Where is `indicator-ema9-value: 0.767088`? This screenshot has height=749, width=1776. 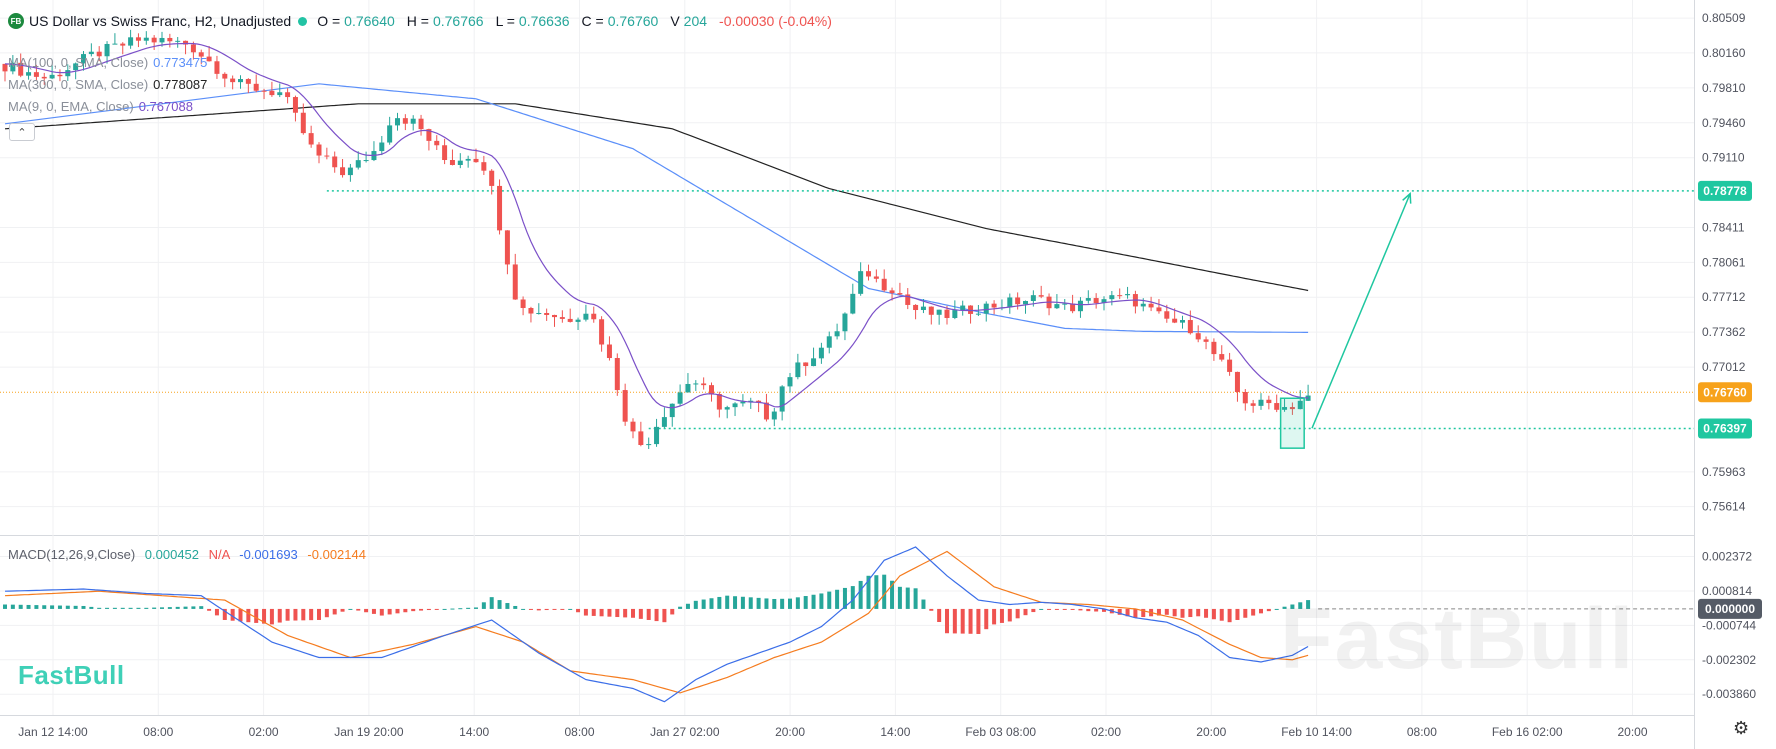 indicator-ema9-value: 0.767088 is located at coordinates (165, 106).